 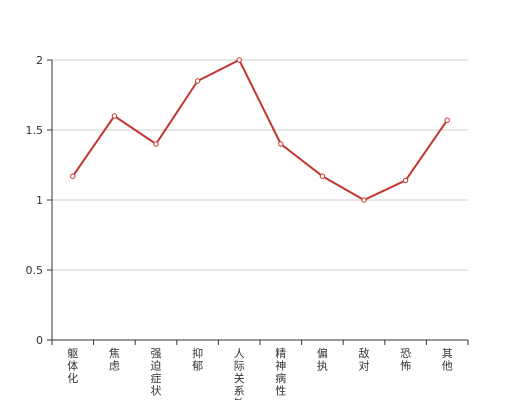 I want to click on x-tick-label: 抑郁, so click(x=197, y=359).